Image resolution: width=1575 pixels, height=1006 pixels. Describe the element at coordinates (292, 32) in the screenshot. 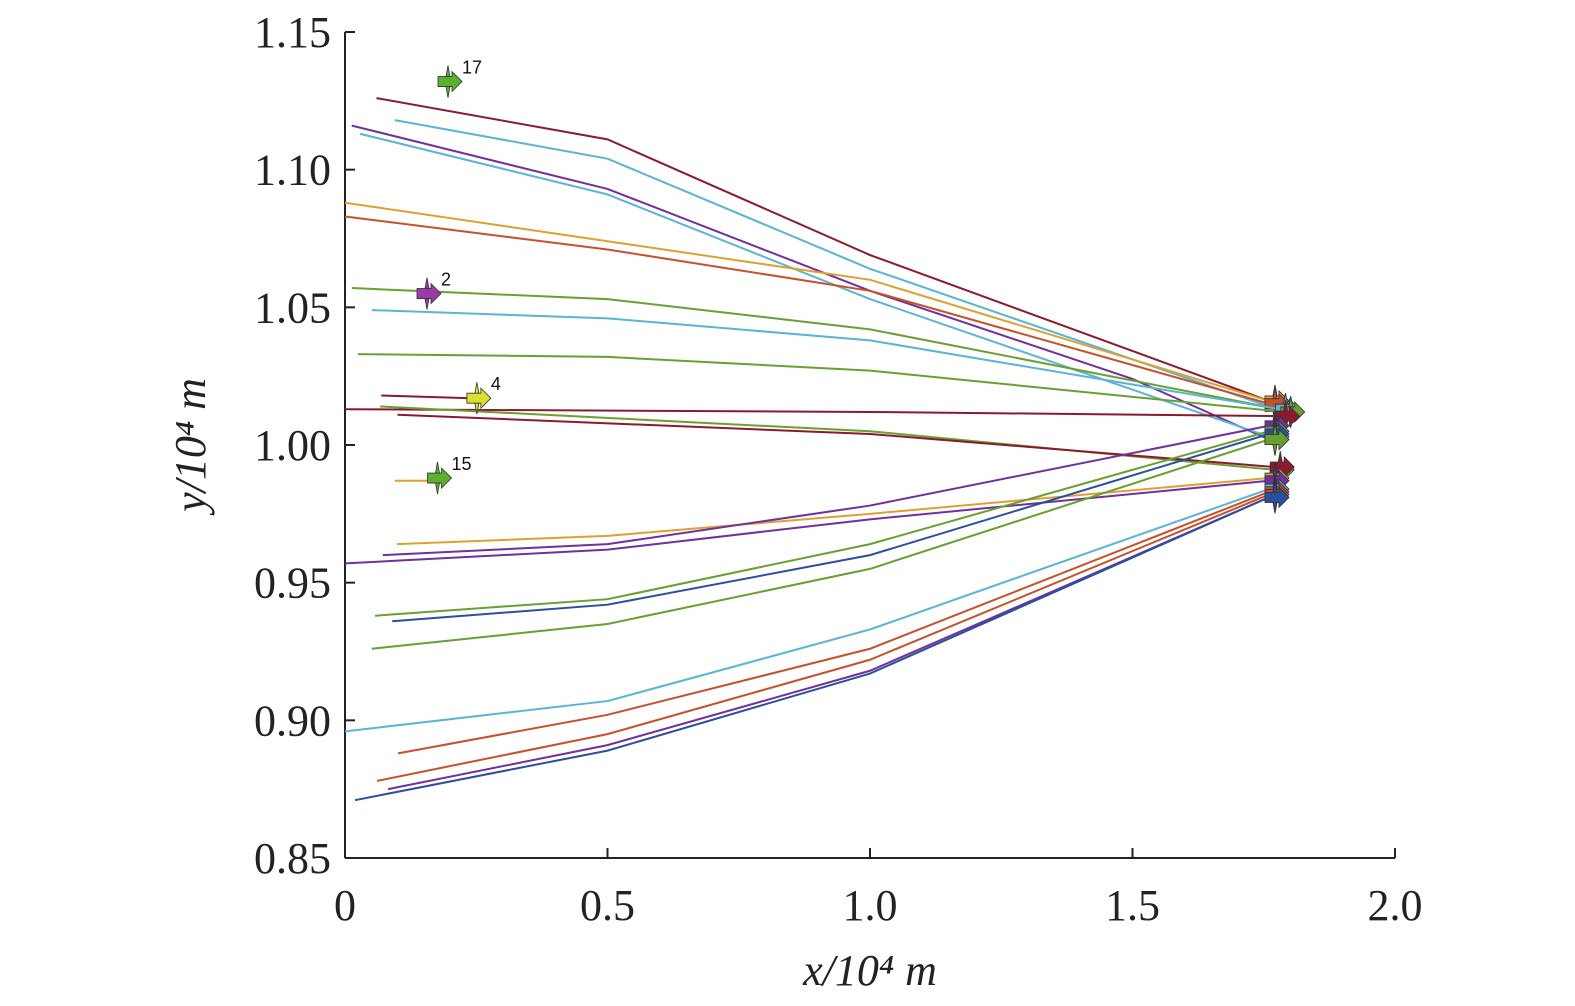

I see `y-tick-label: 1.15` at that location.